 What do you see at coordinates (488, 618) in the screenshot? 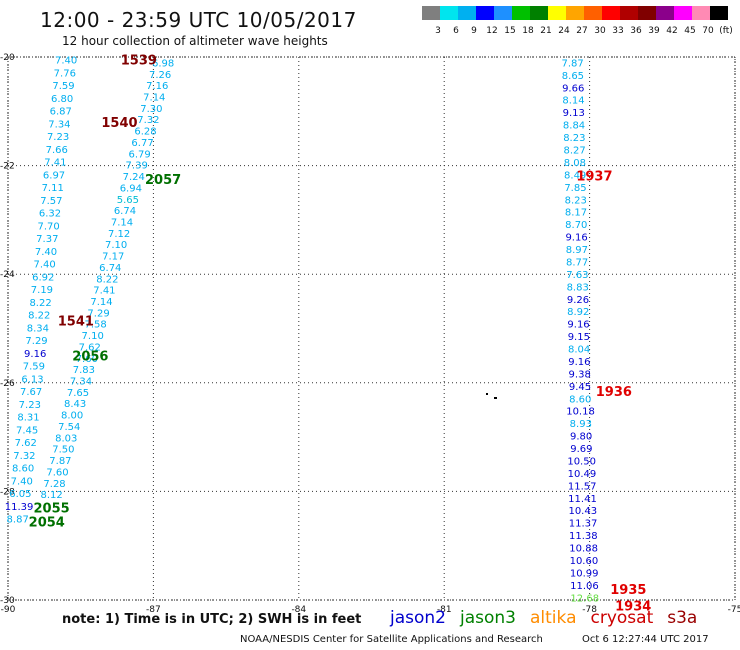
I see `legend-jason3: jason3` at bounding box center [488, 618].